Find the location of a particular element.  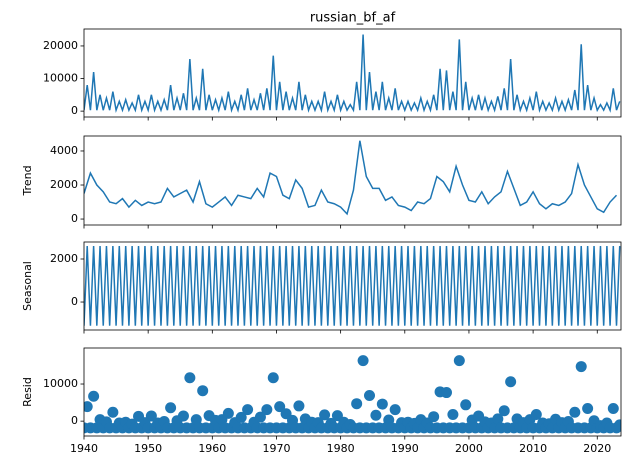

y-tick-label: 20000 is located at coordinates (60, 45).